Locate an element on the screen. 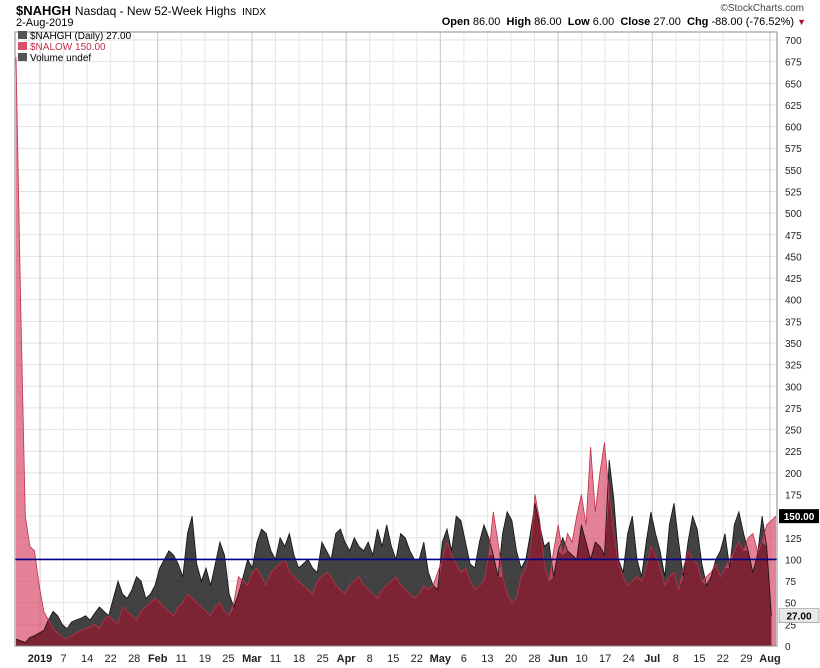 Image resolution: width=820 pixels, height=668 pixels. y-tick-label: 550 is located at coordinates (793, 171).